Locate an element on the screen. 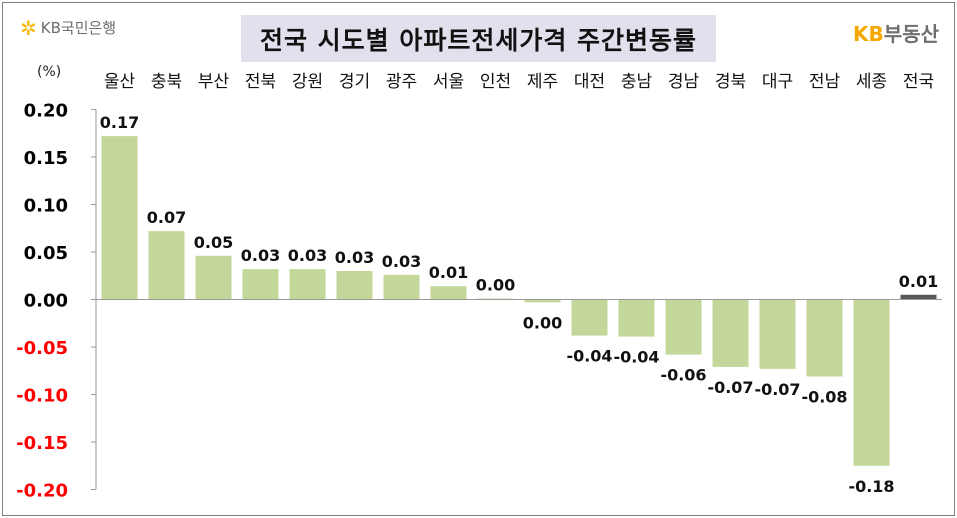 Image resolution: width=957 pixels, height=518 pixels. y-tick-label: -0.05 is located at coordinates (42, 348).